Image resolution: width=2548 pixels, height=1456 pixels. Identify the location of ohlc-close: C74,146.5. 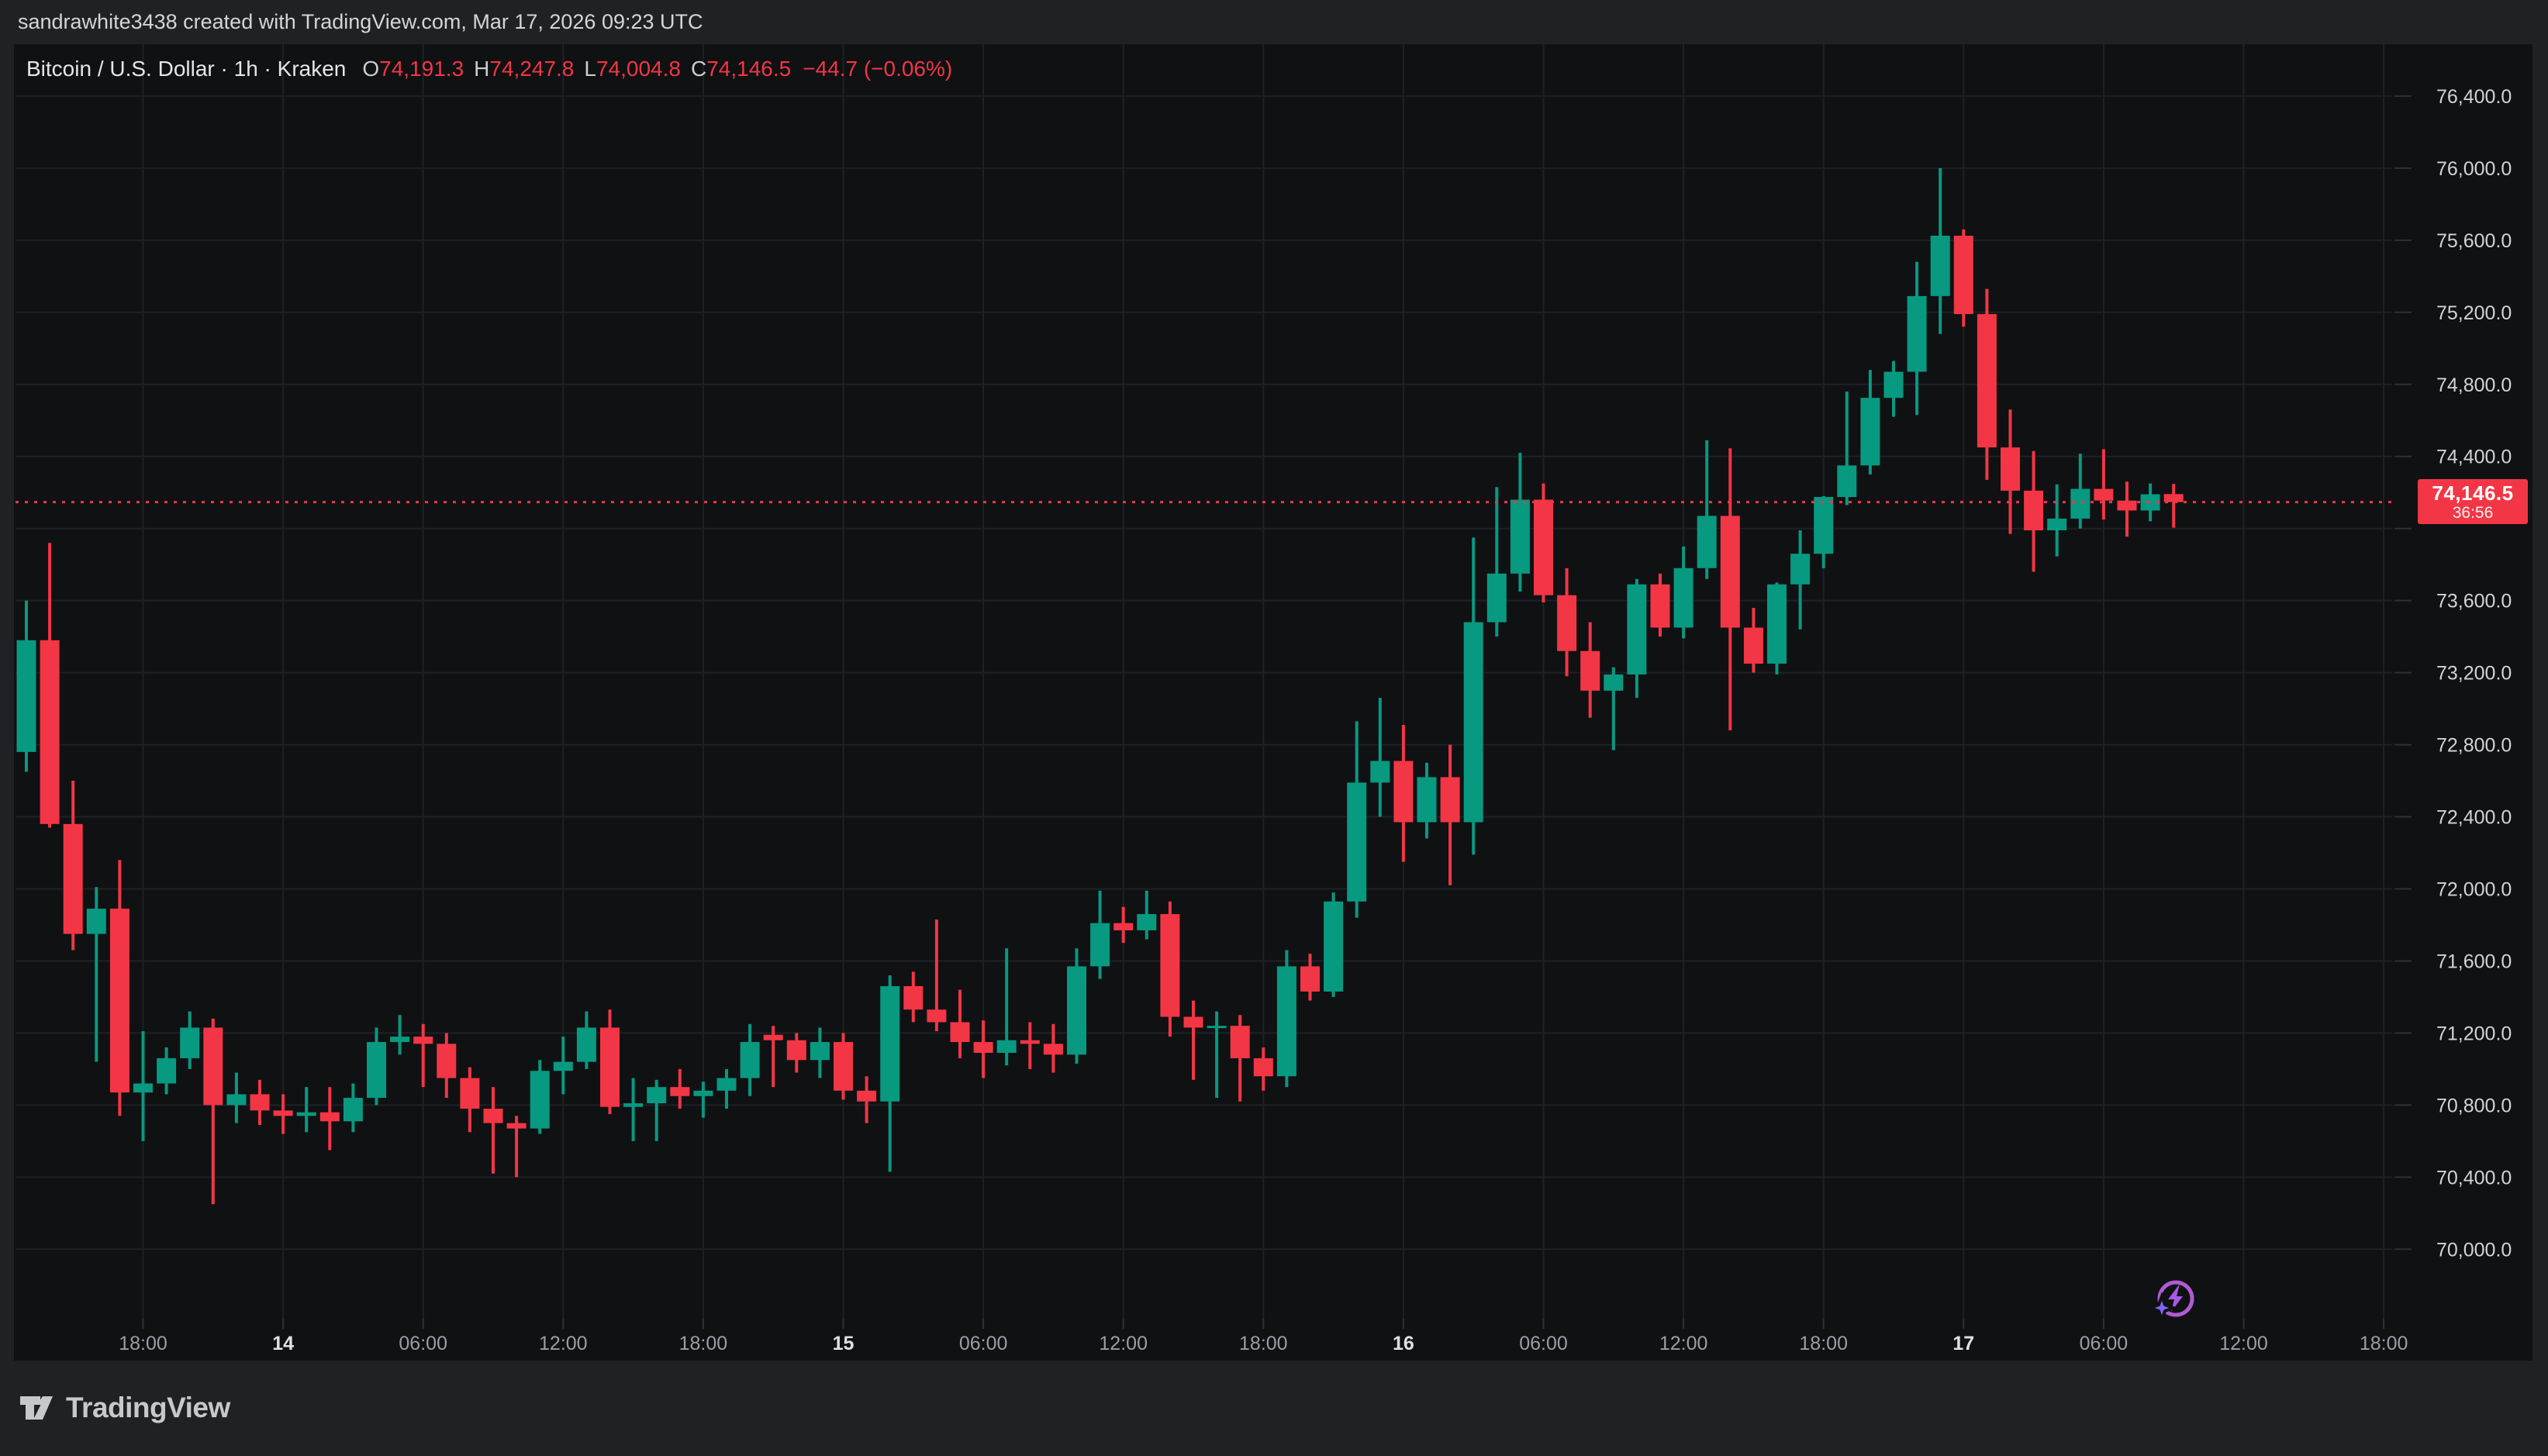
(741, 69).